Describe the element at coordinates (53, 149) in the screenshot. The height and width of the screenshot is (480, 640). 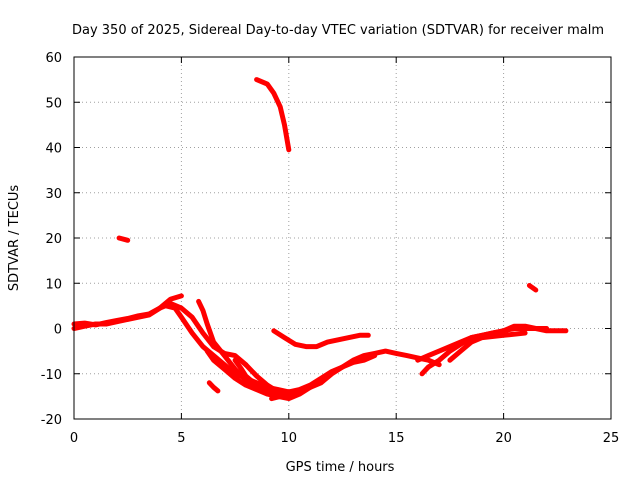
I see `y-tick-label: 40` at that location.